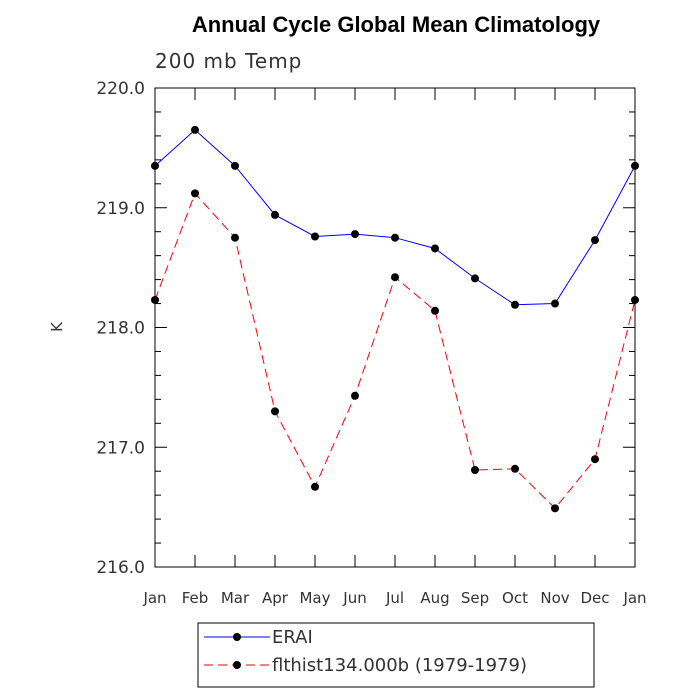 The width and height of the screenshot is (700, 700). Describe the element at coordinates (292, 637) in the screenshot. I see `legend-label-erai: ERAI` at that location.